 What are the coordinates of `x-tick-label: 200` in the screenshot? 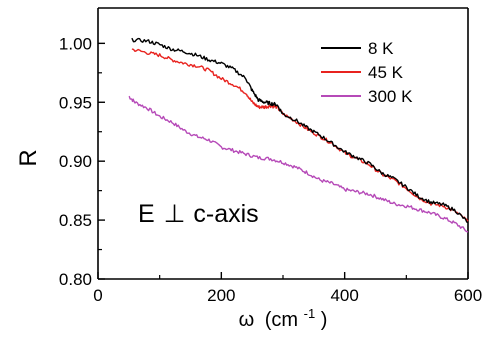 It's located at (221, 295).